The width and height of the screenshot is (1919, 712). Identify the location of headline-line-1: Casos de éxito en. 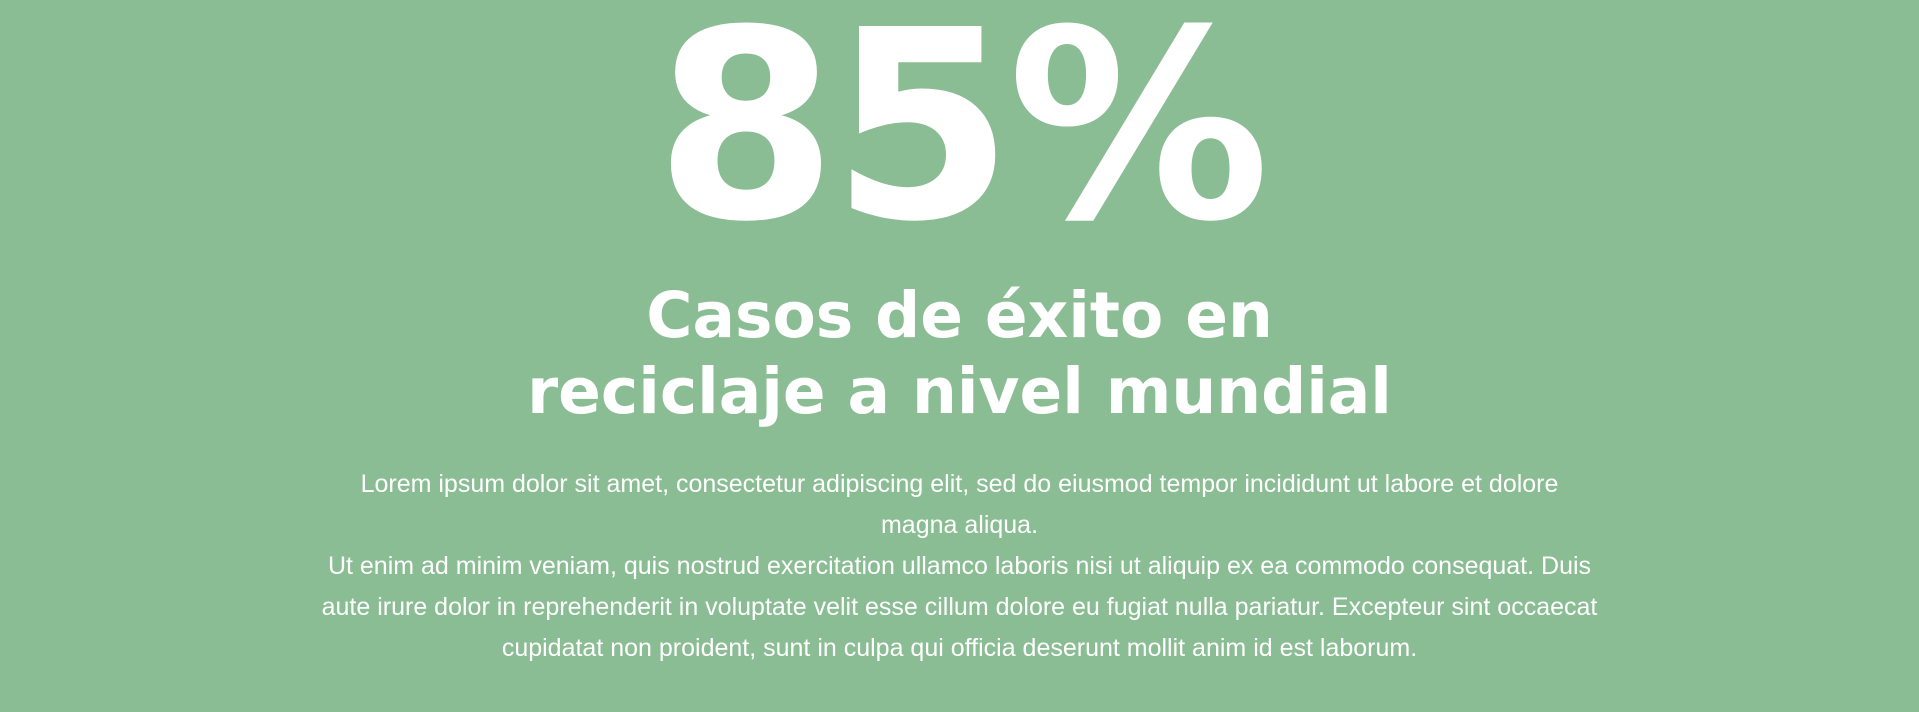
(959, 315).